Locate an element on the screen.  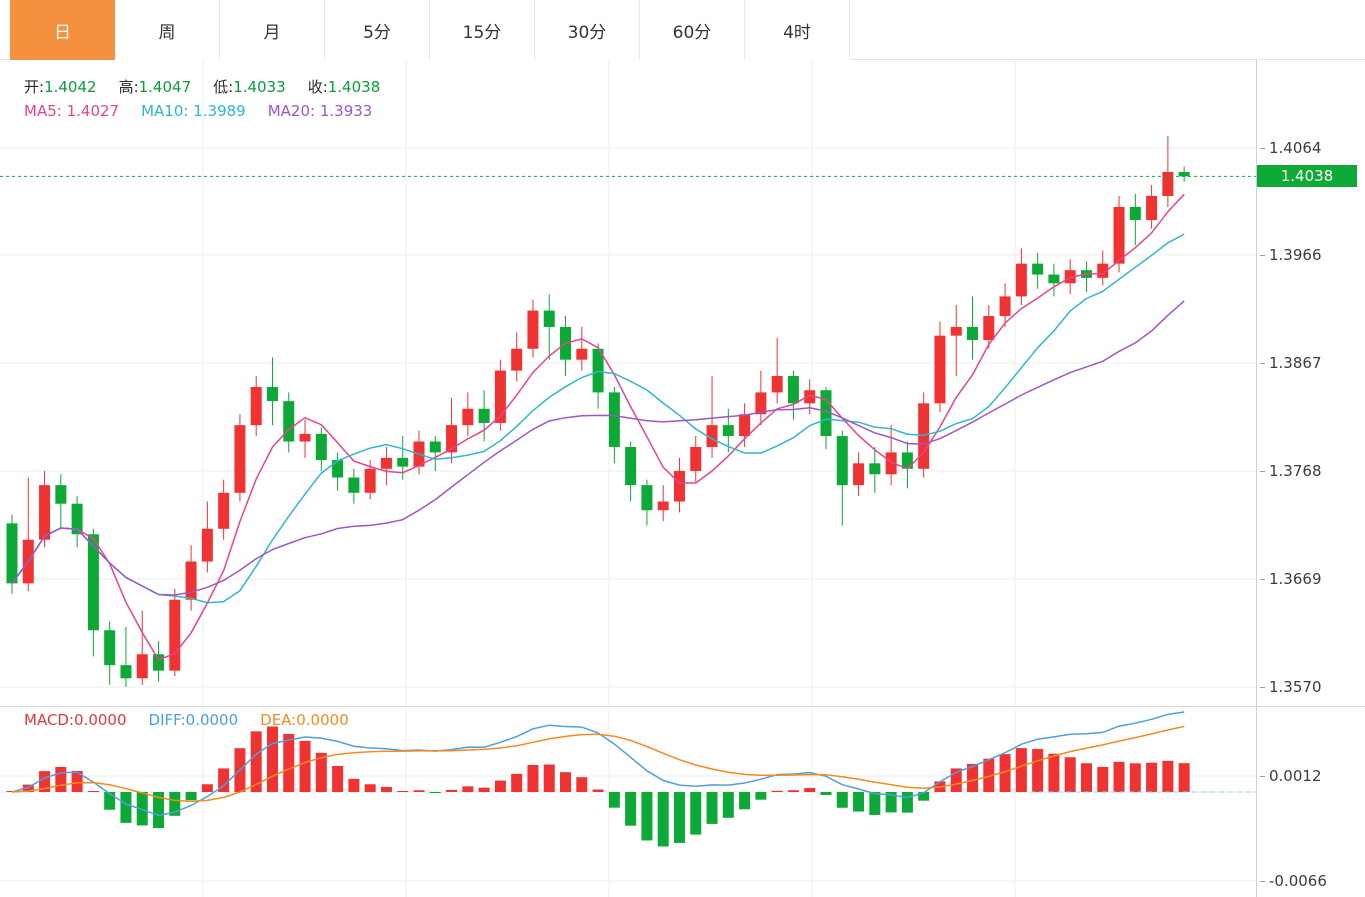
ma5-value: 1.4027 is located at coordinates (93, 111).